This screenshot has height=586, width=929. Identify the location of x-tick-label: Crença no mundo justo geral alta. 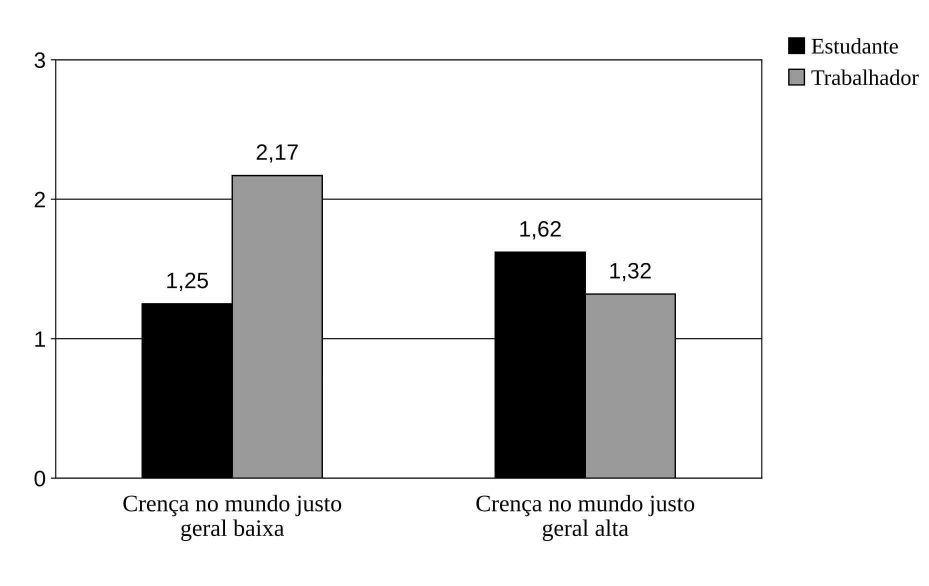
(585, 518).